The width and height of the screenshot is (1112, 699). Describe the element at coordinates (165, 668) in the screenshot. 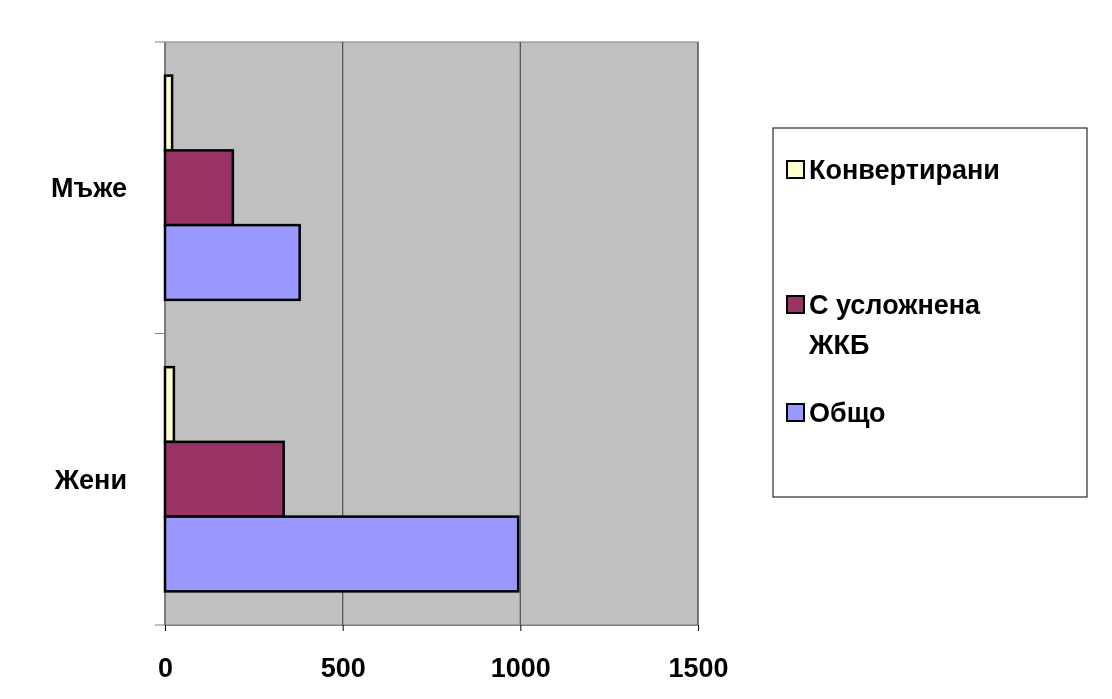

I see `x-tick-label: 0` at that location.